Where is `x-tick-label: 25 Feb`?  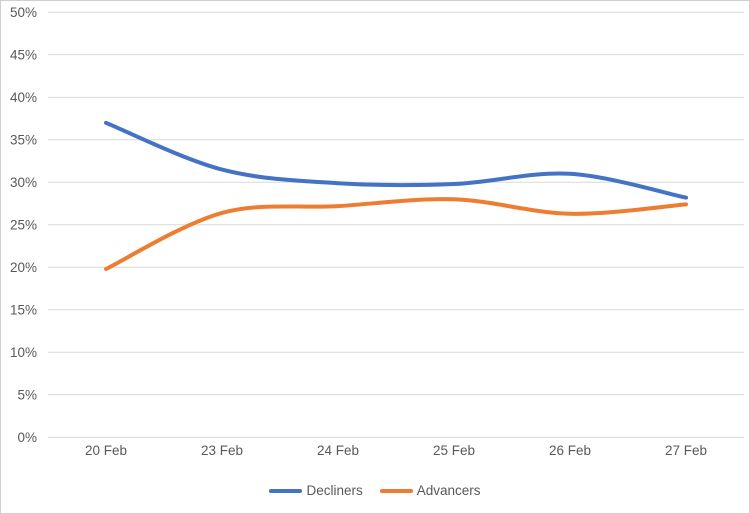 x-tick-label: 25 Feb is located at coordinates (454, 450).